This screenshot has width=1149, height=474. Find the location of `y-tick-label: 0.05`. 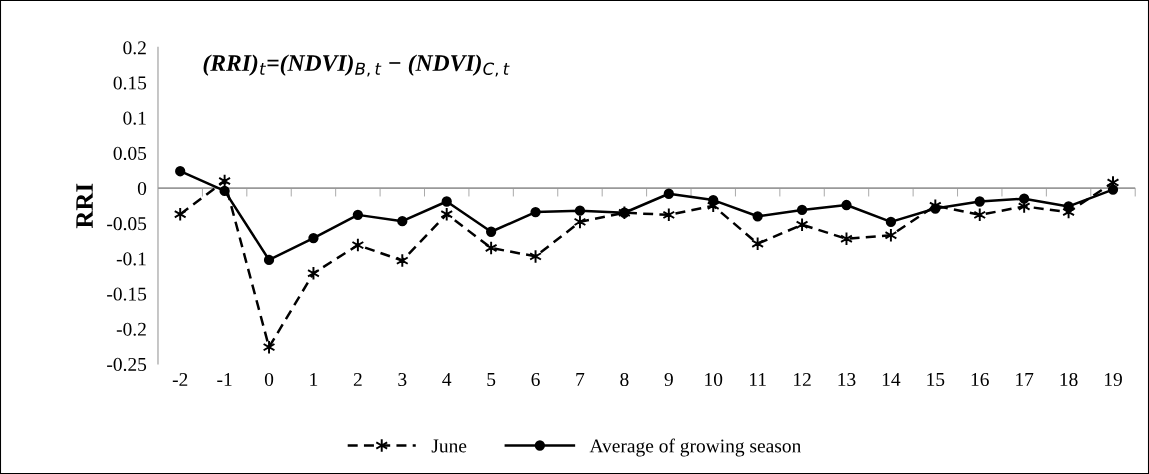

y-tick-label: 0.05 is located at coordinates (130, 153).